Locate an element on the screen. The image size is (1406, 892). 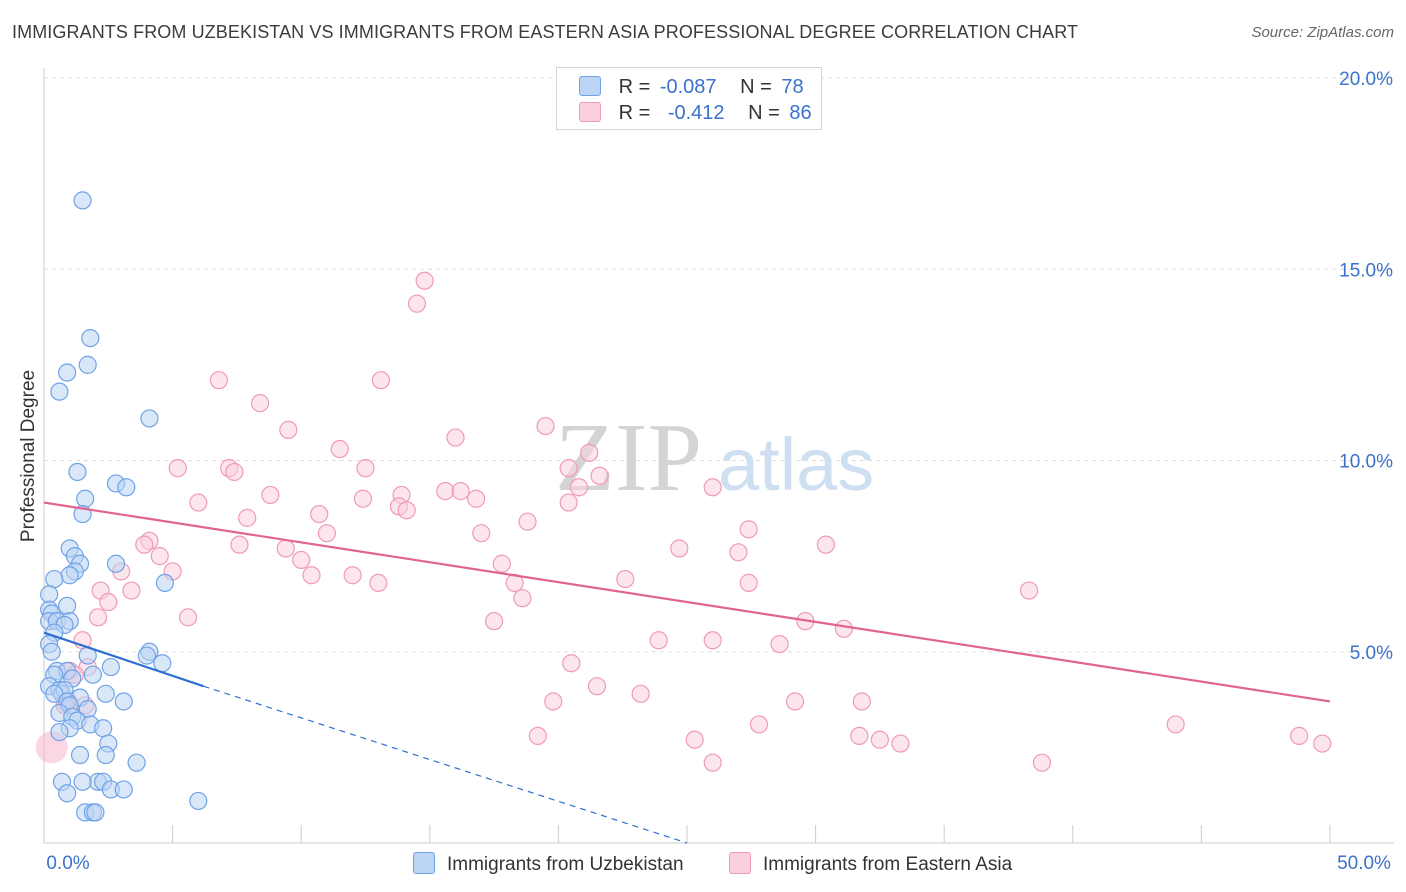
legend-item-eastern-asia: Immigrants from Eastern Asia is located at coordinates (870, 864).